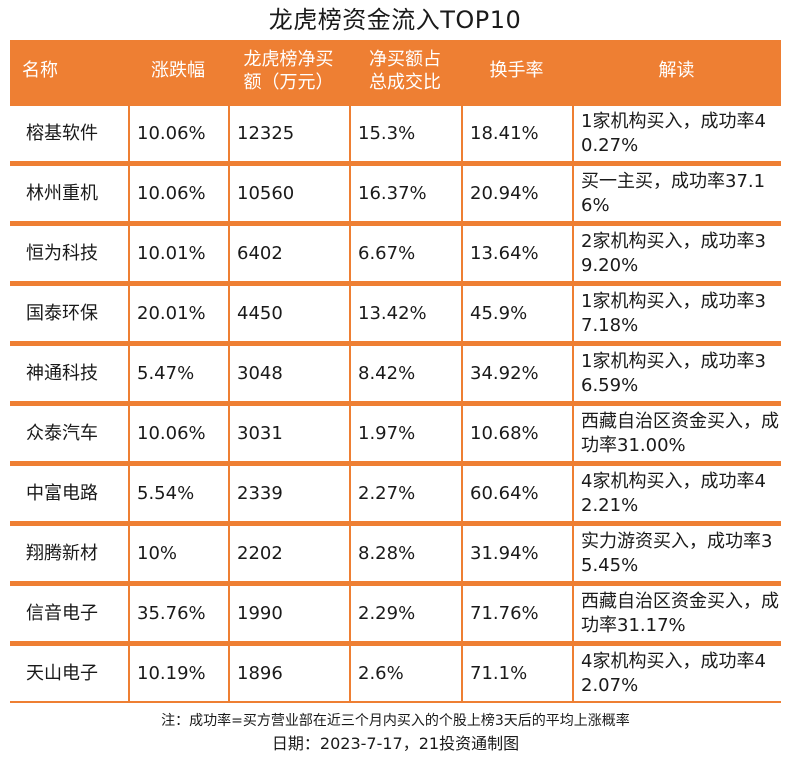  What do you see at coordinates (69, 371) in the screenshot?
I see `stock-name-cell: 神通科技` at bounding box center [69, 371].